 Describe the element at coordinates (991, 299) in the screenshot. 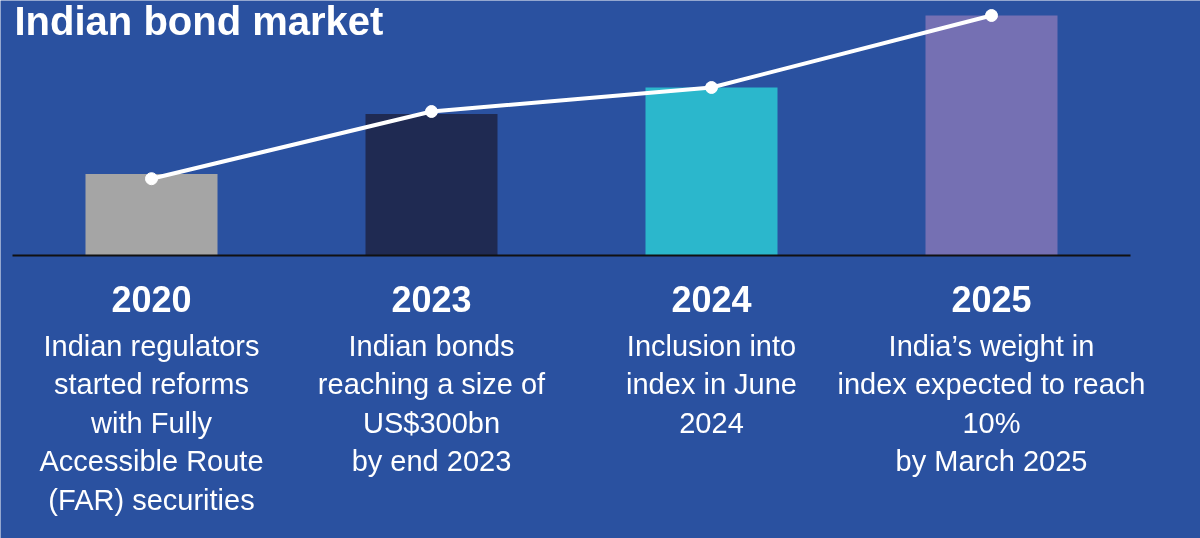

I see `x-tick-label: 2025` at that location.